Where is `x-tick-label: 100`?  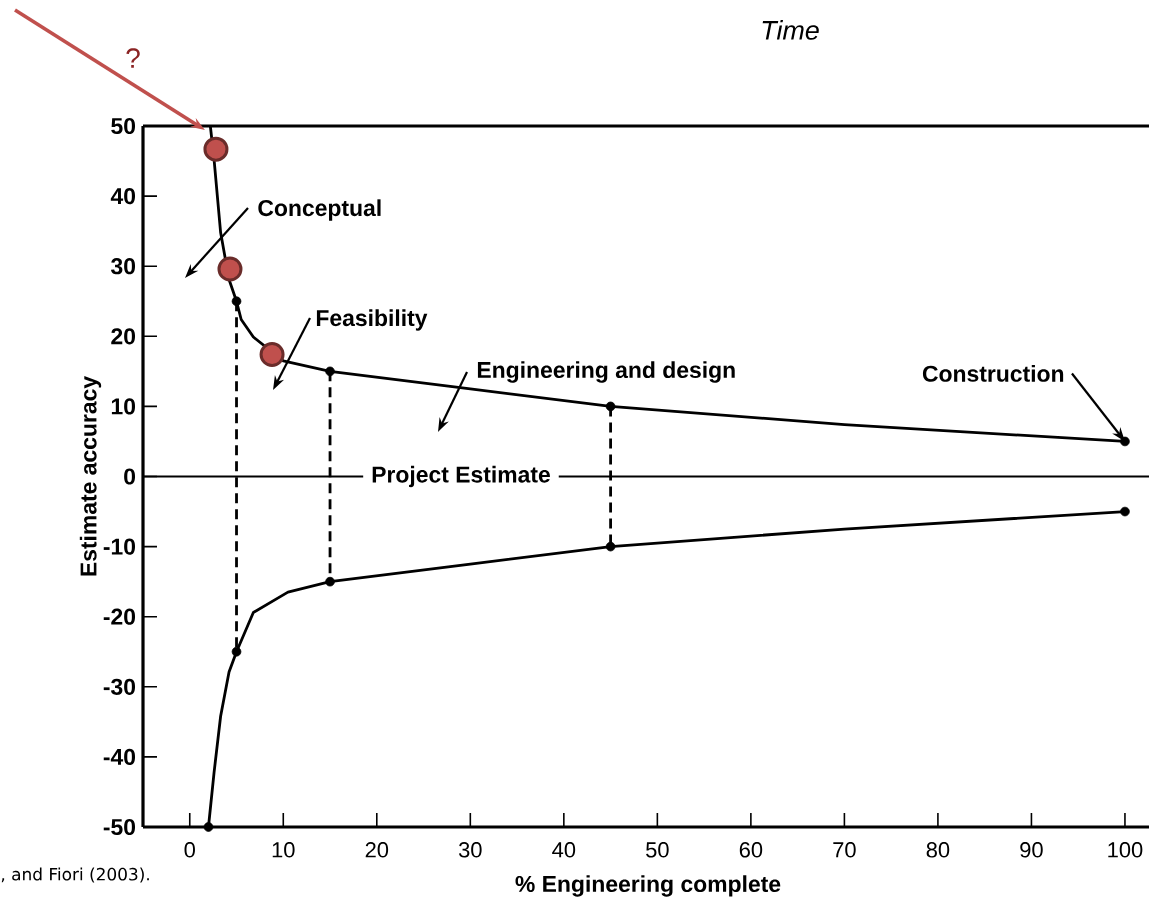
x-tick-label: 100 is located at coordinates (1125, 850).